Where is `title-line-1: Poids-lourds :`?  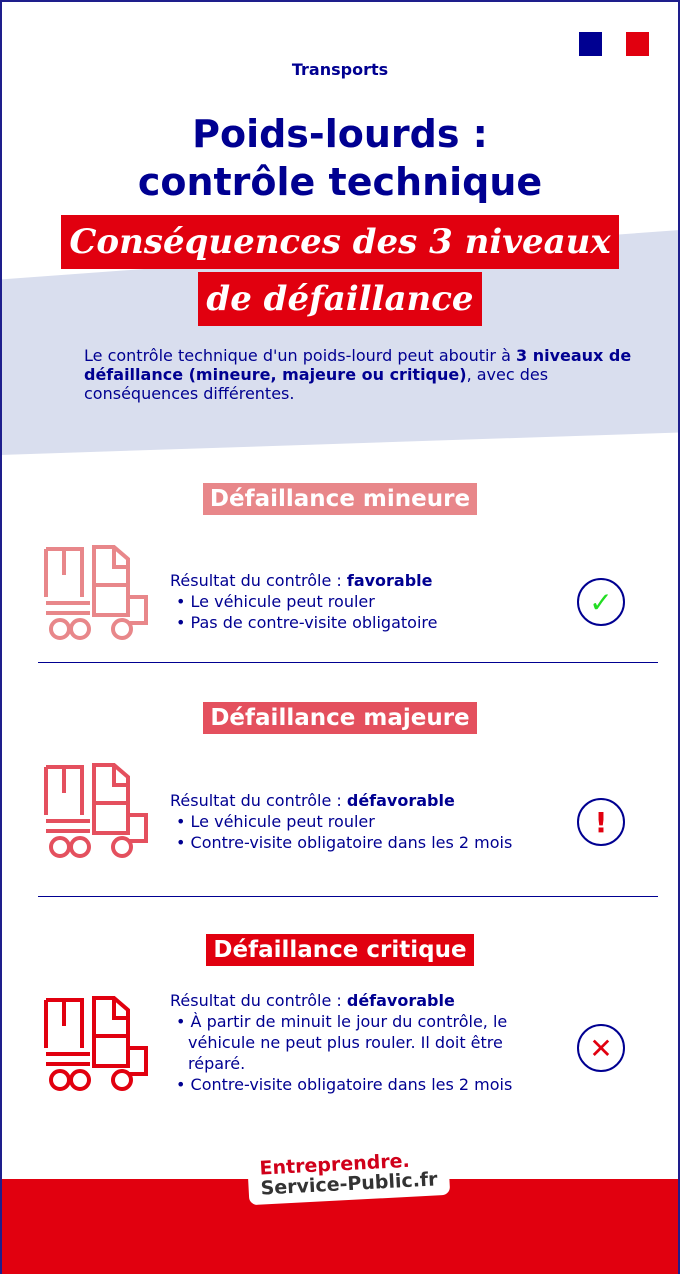
title-line-1: Poids-lourds : is located at coordinates (340, 134).